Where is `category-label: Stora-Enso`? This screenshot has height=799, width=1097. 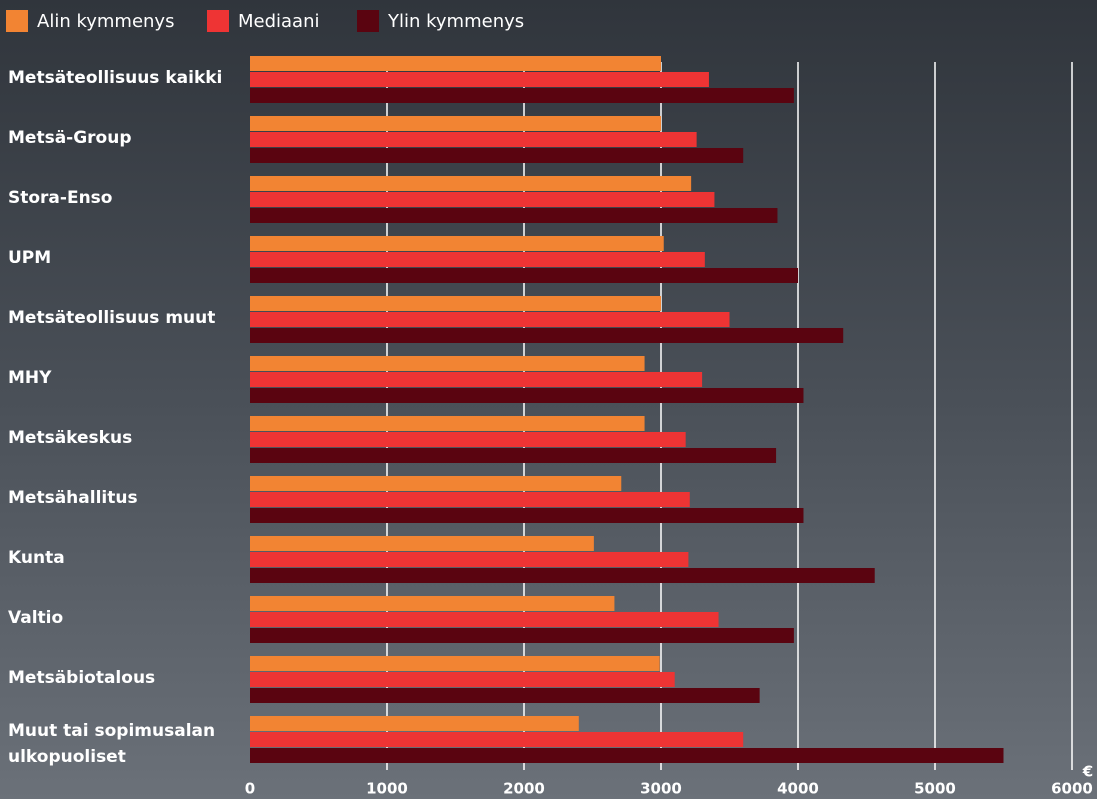 category-label: Stora-Enso is located at coordinates (60, 198).